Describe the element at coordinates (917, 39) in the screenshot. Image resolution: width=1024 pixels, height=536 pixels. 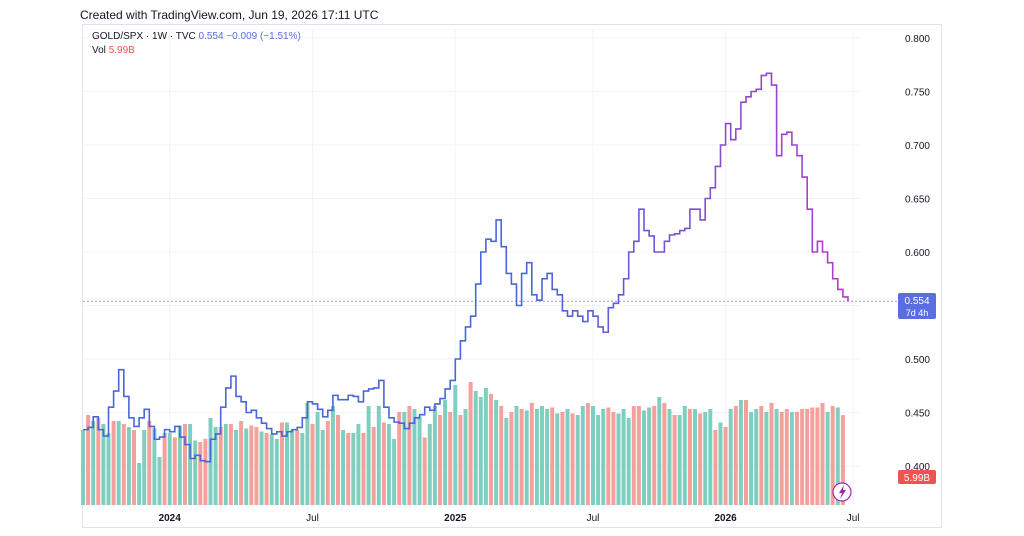
I see `y-tick-label: 0.800` at that location.